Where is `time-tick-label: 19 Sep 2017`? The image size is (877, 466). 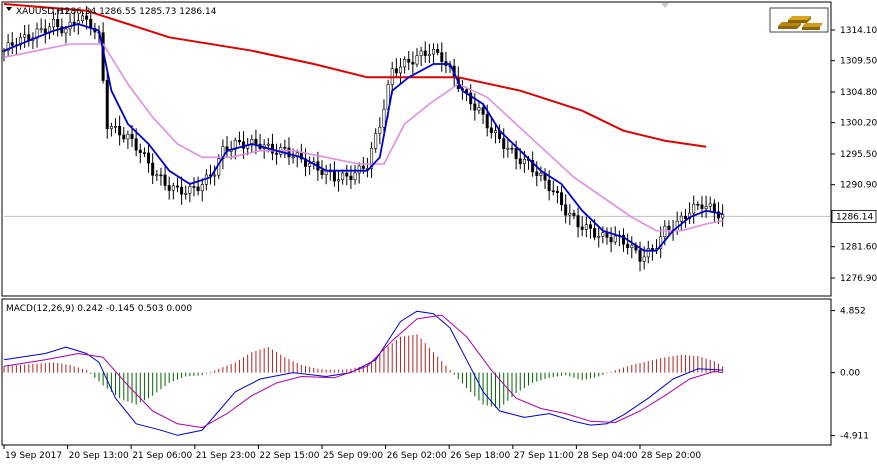 time-tick-label: 19 Sep 2017 is located at coordinates (33, 456).